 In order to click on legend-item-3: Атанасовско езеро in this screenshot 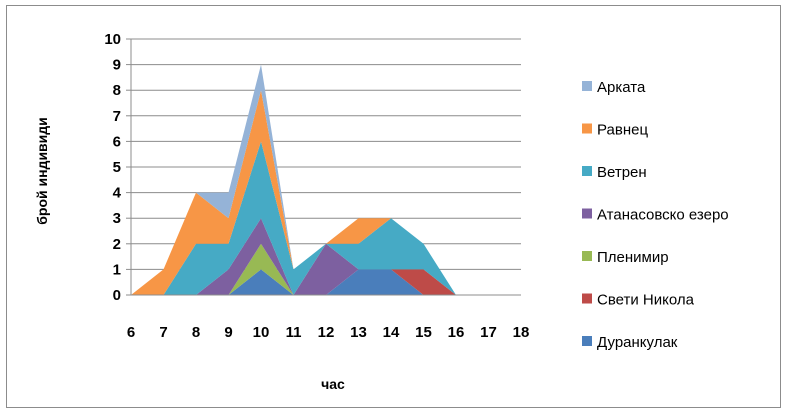, I will do `click(655, 215)`.